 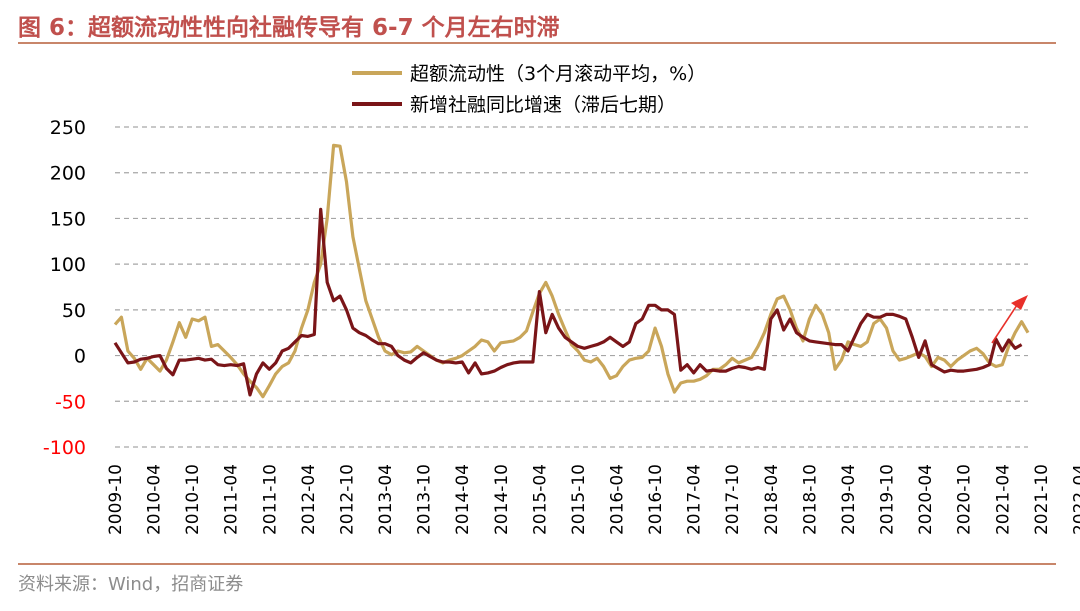 I want to click on x-tick-label: 2013-04, so click(x=386, y=499).